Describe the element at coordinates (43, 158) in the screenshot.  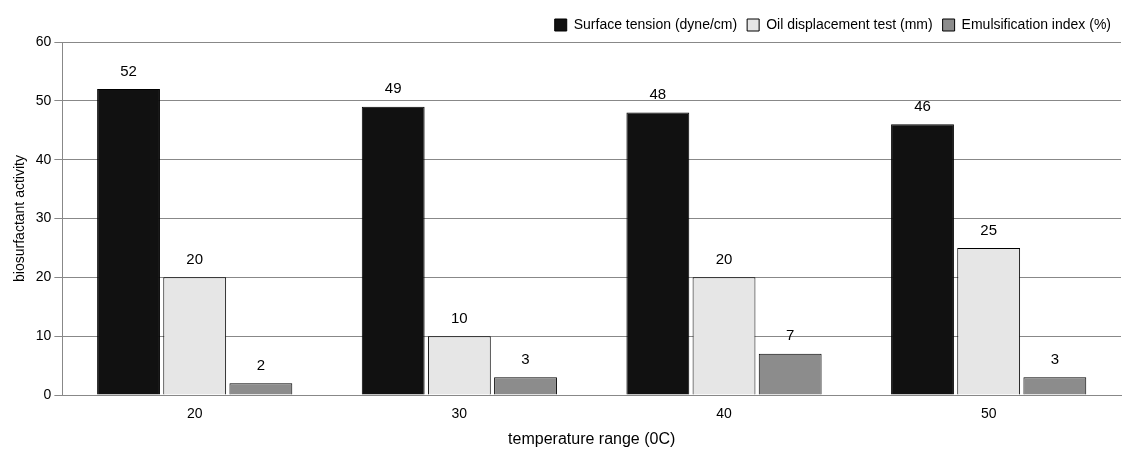
I see `y-tick-label: 40` at that location.